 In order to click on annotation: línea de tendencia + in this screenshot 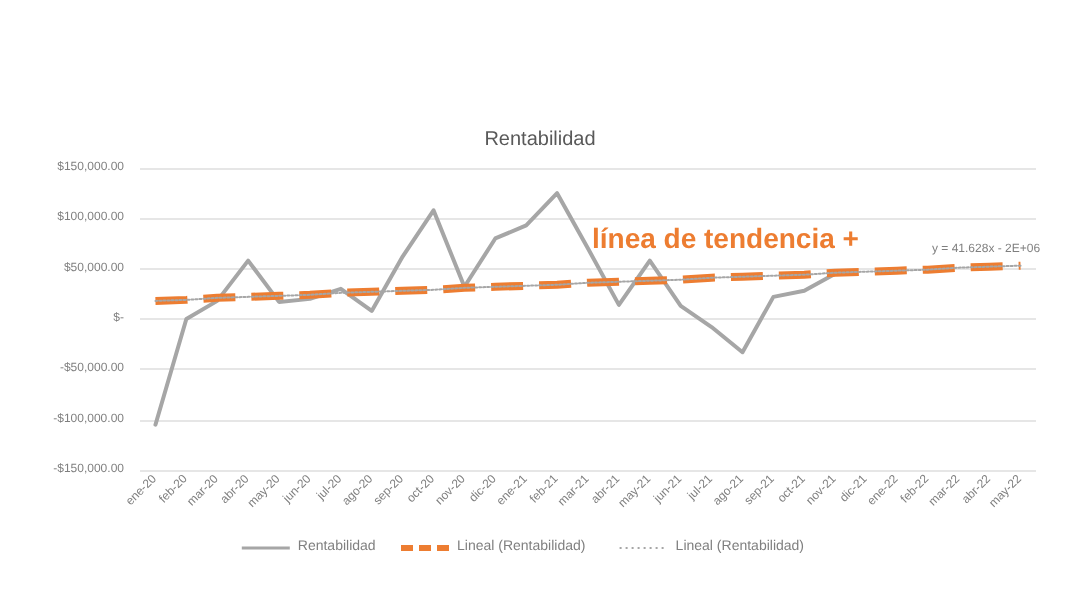, I will do `click(725, 238)`.